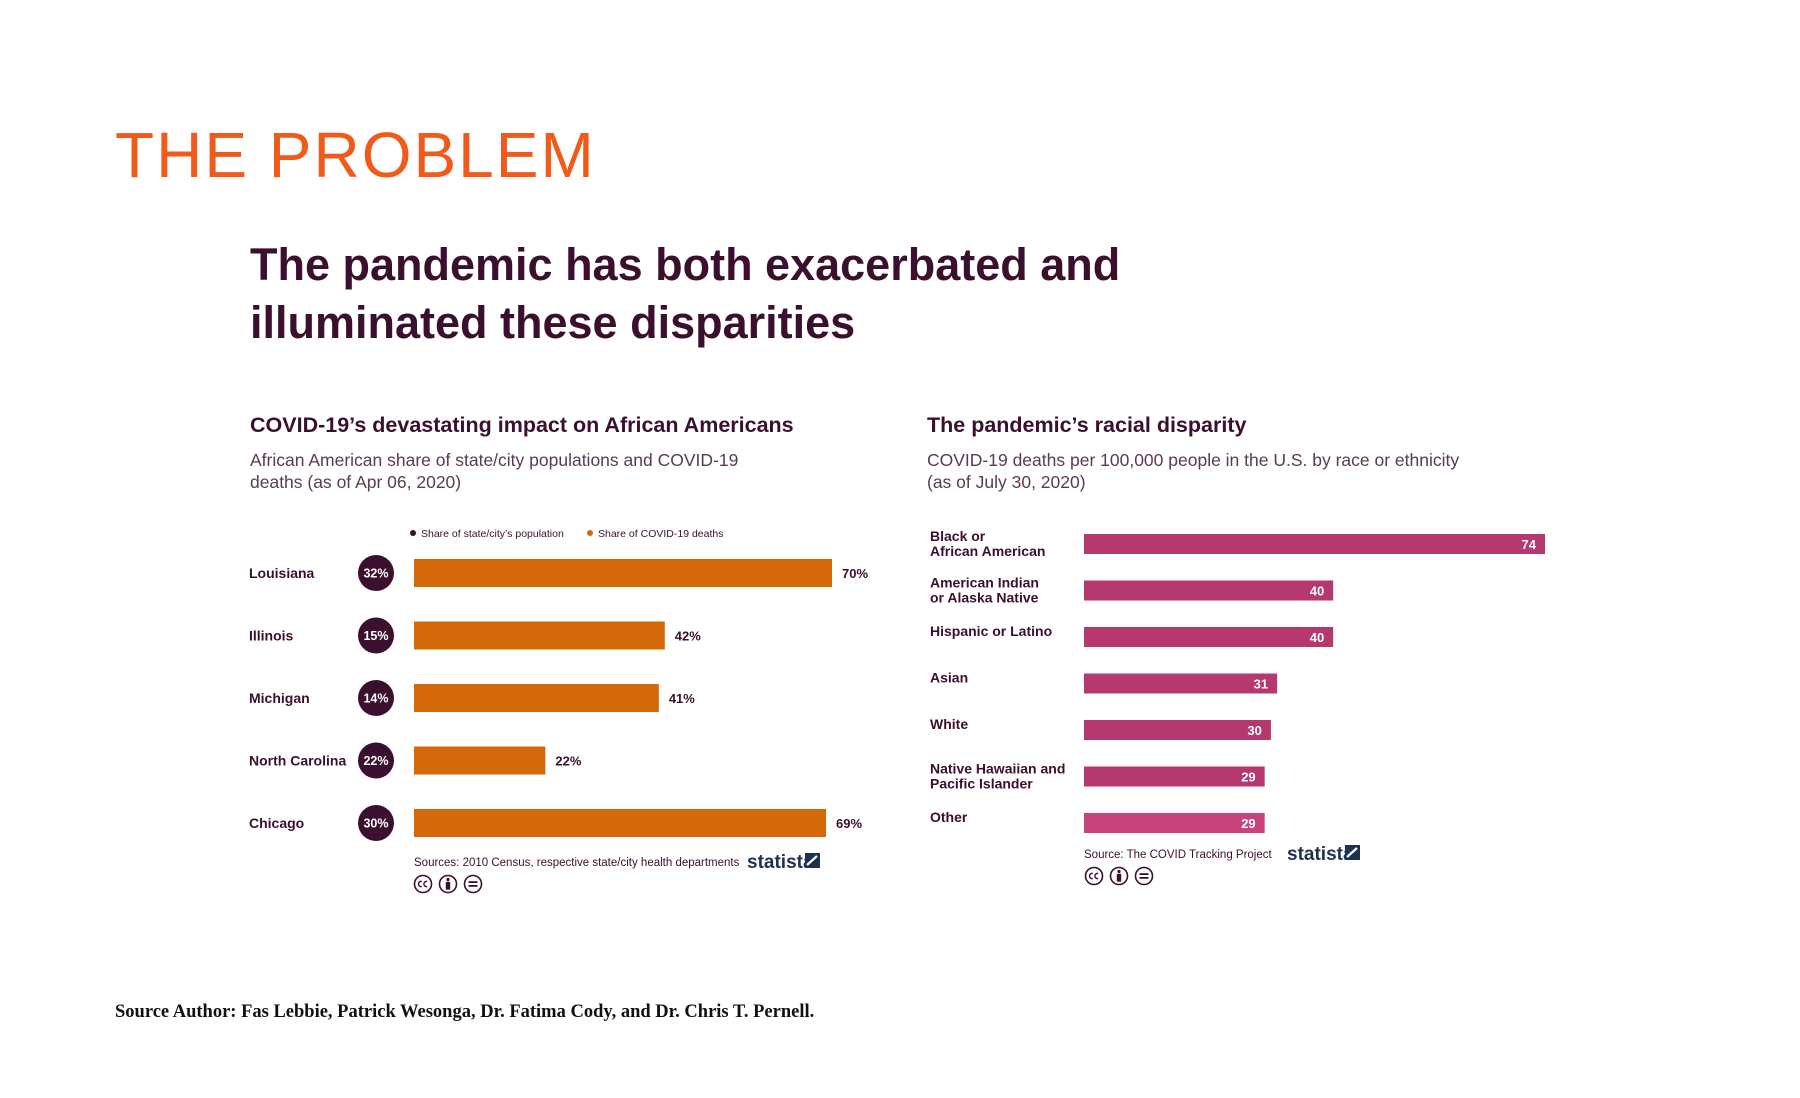 This screenshot has height=1098, width=1800. I want to click on chart1-legend-dot-deaths, so click(590, 533).